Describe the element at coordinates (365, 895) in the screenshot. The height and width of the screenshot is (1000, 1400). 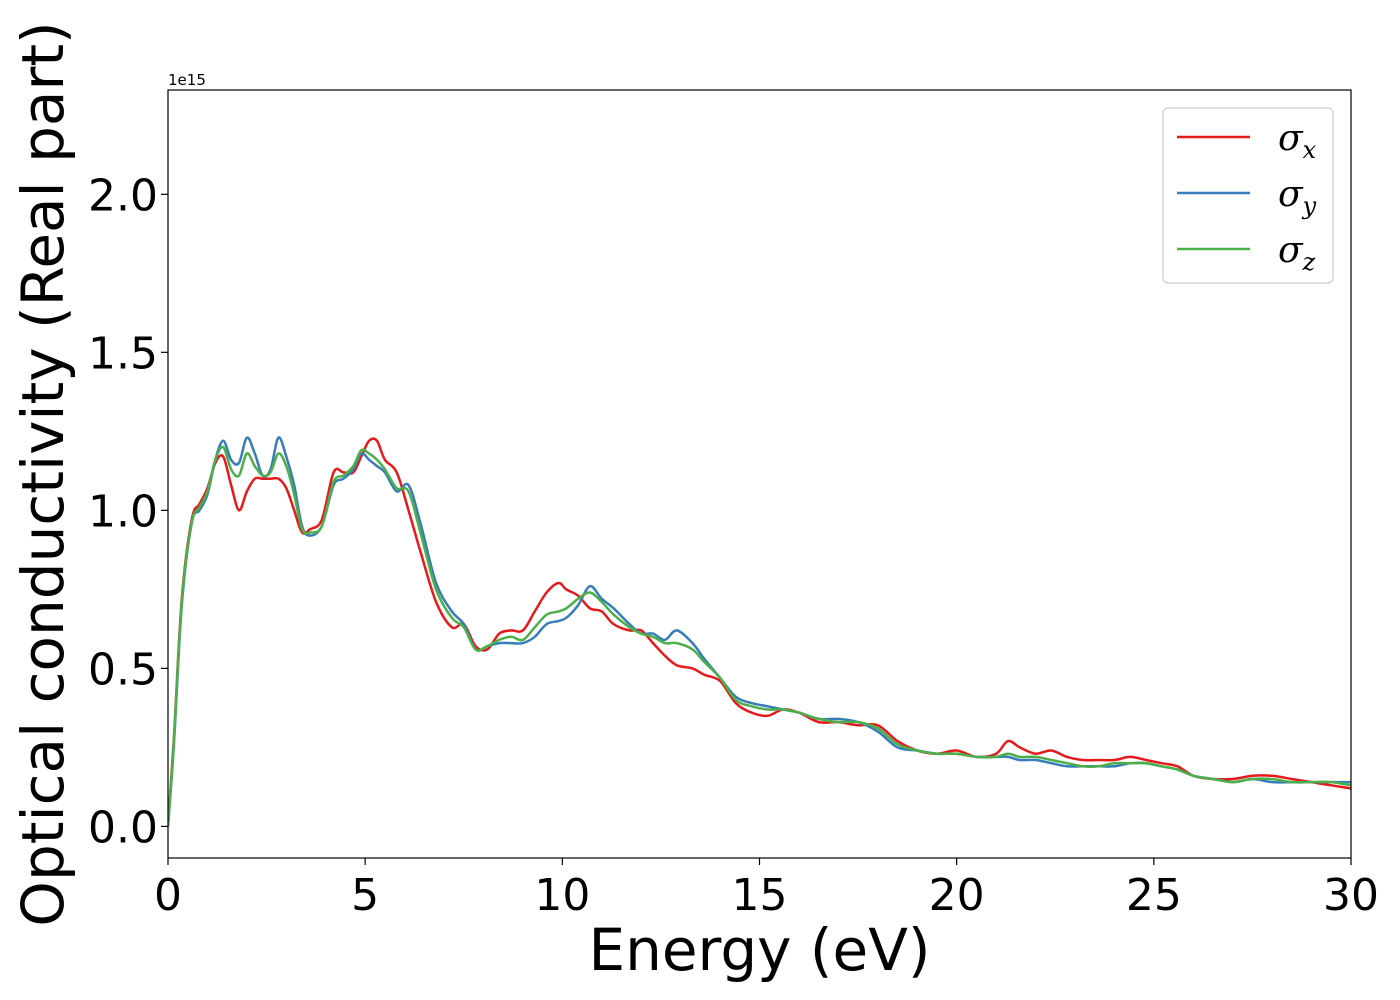
I see `x-tick-label: 5` at that location.